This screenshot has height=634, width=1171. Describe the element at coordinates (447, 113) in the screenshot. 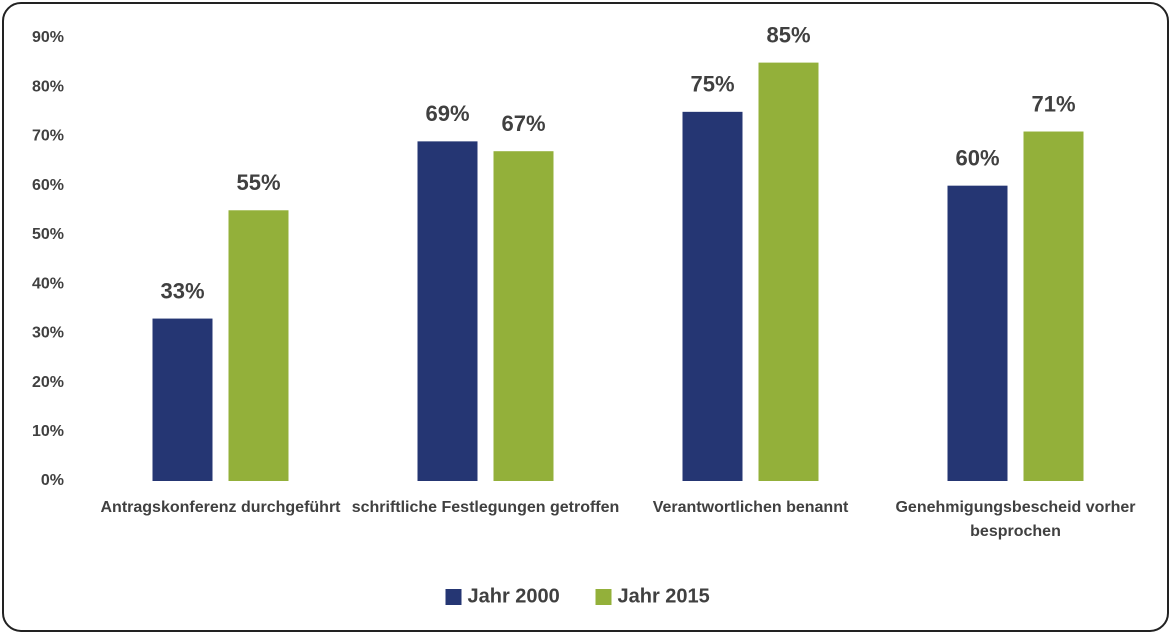

I see `data-label: 69%` at that location.